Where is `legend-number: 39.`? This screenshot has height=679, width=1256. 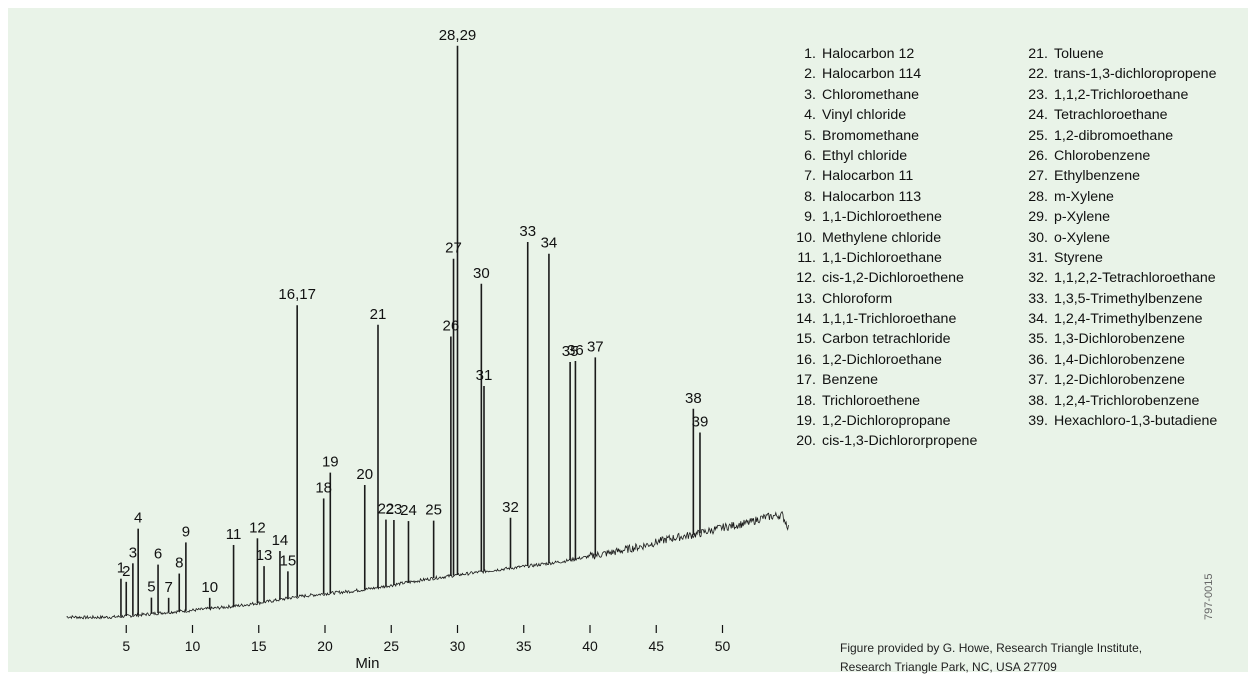
legend-number: 39. is located at coordinates (1038, 421).